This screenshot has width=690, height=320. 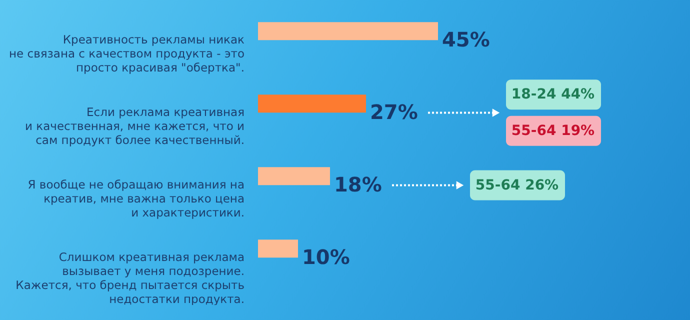 What do you see at coordinates (326, 256) in the screenshot?
I see `data-label: 10%` at bounding box center [326, 256].